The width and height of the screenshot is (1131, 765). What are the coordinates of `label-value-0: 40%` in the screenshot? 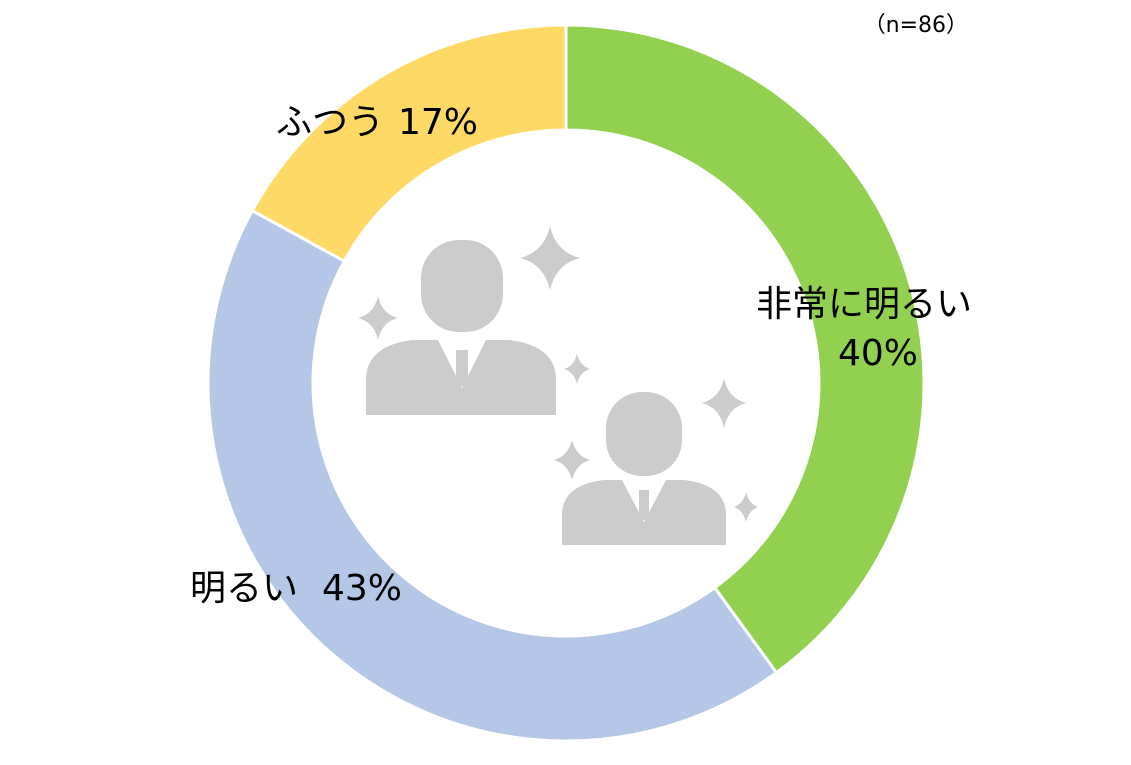 It's located at (878, 353).